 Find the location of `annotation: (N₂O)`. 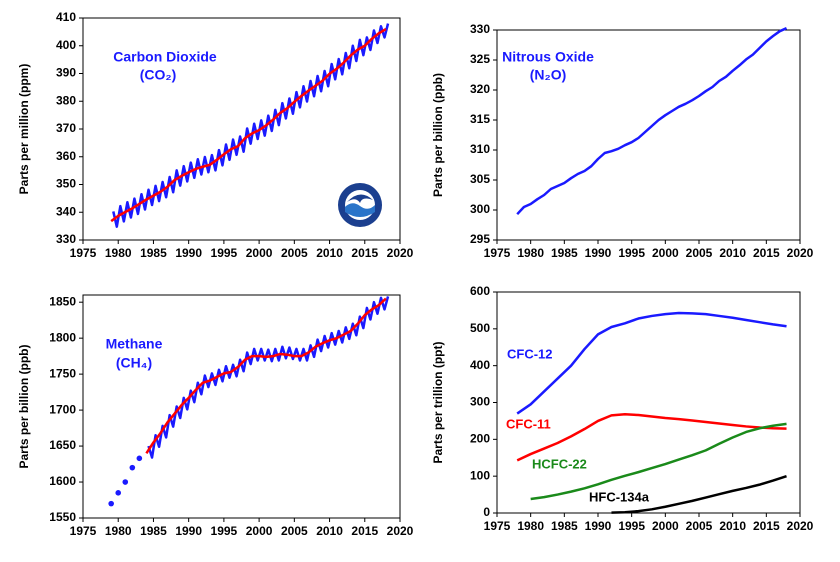

annotation: (N₂O) is located at coordinates (548, 75).